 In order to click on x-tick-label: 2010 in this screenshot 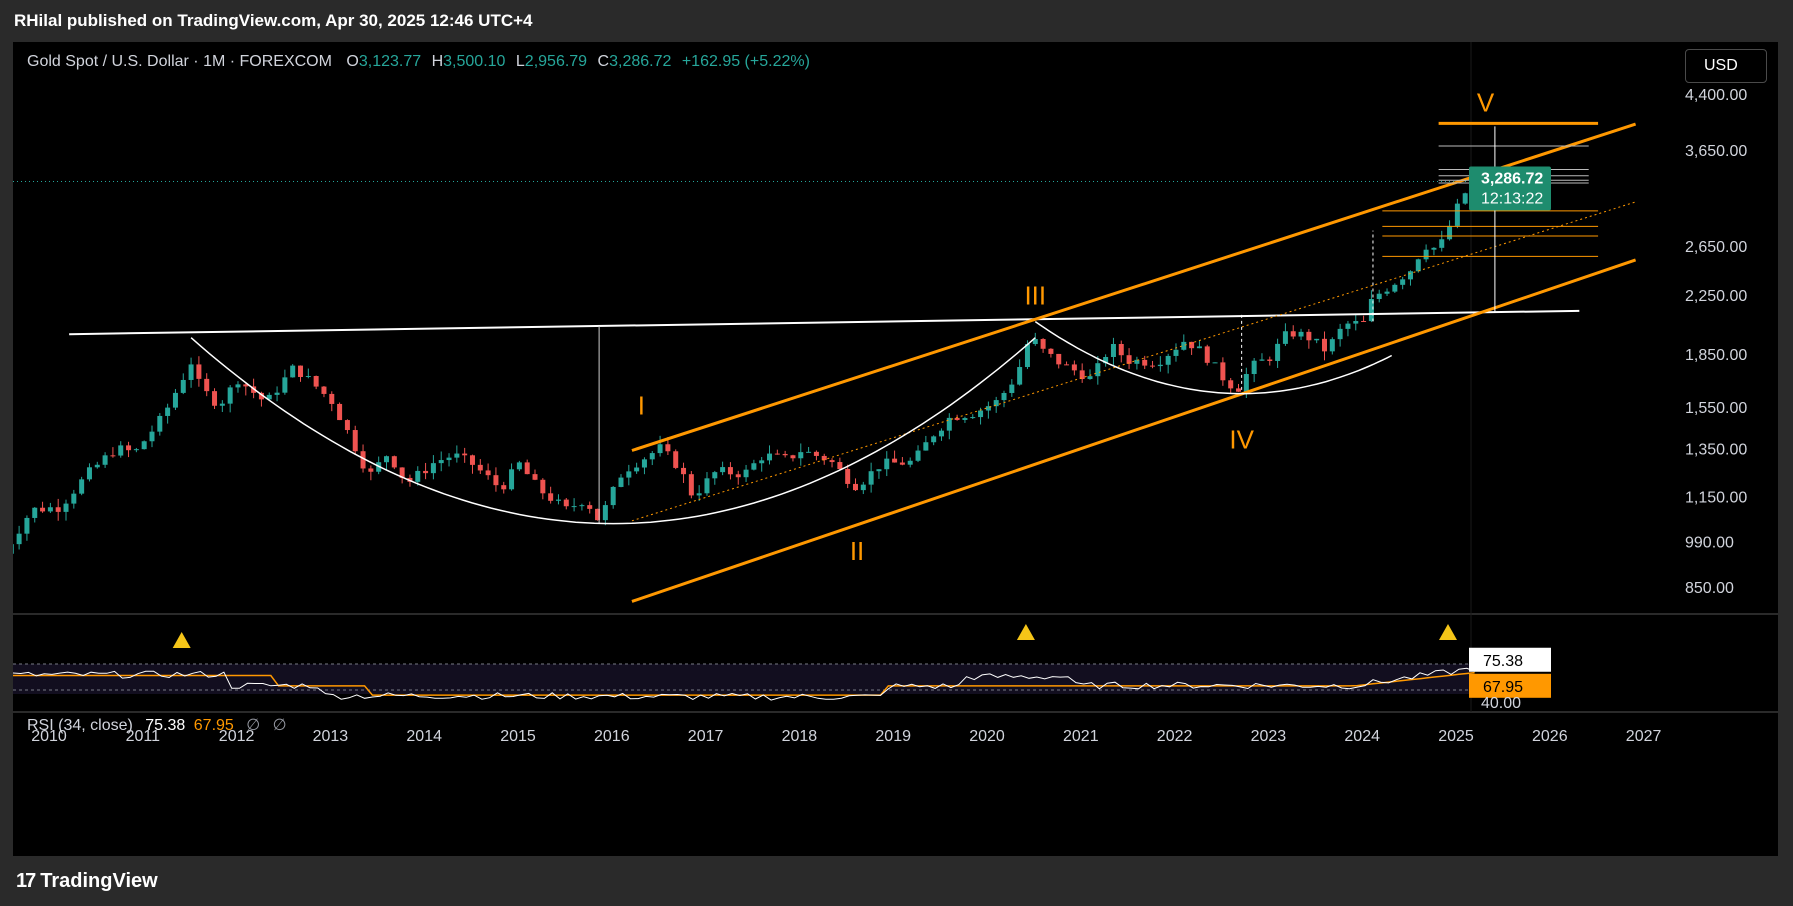, I will do `click(49, 736)`.